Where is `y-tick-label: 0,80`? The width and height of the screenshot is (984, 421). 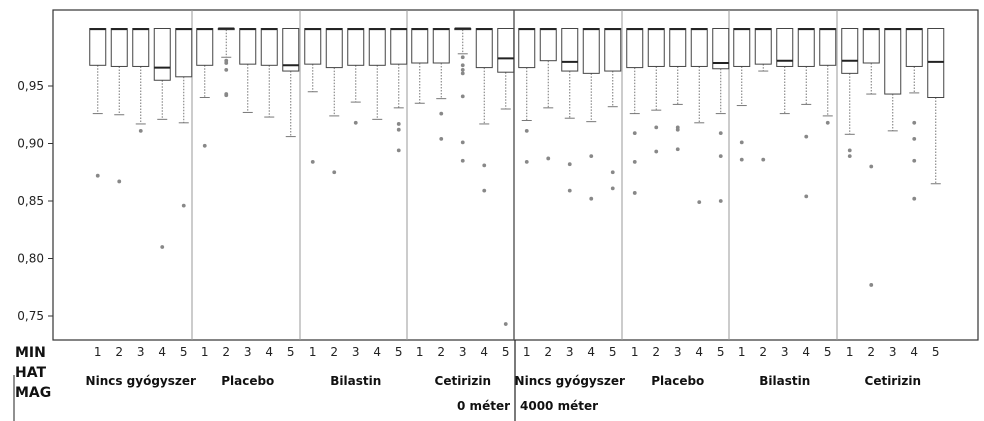 y-tick-label: 0,80 is located at coordinates (30, 259).